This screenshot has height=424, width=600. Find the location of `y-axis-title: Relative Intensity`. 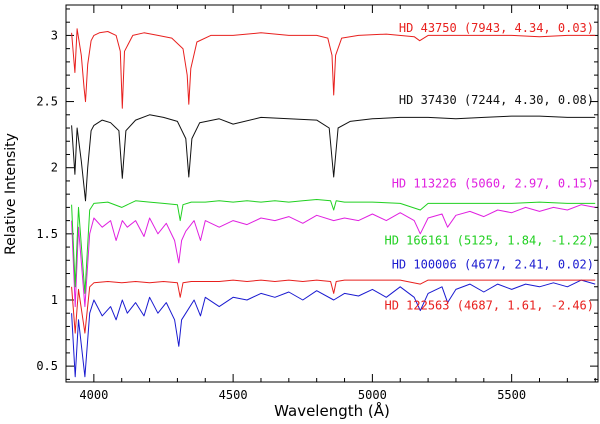

y-axis-title: Relative Intensity is located at coordinates (11, 194).